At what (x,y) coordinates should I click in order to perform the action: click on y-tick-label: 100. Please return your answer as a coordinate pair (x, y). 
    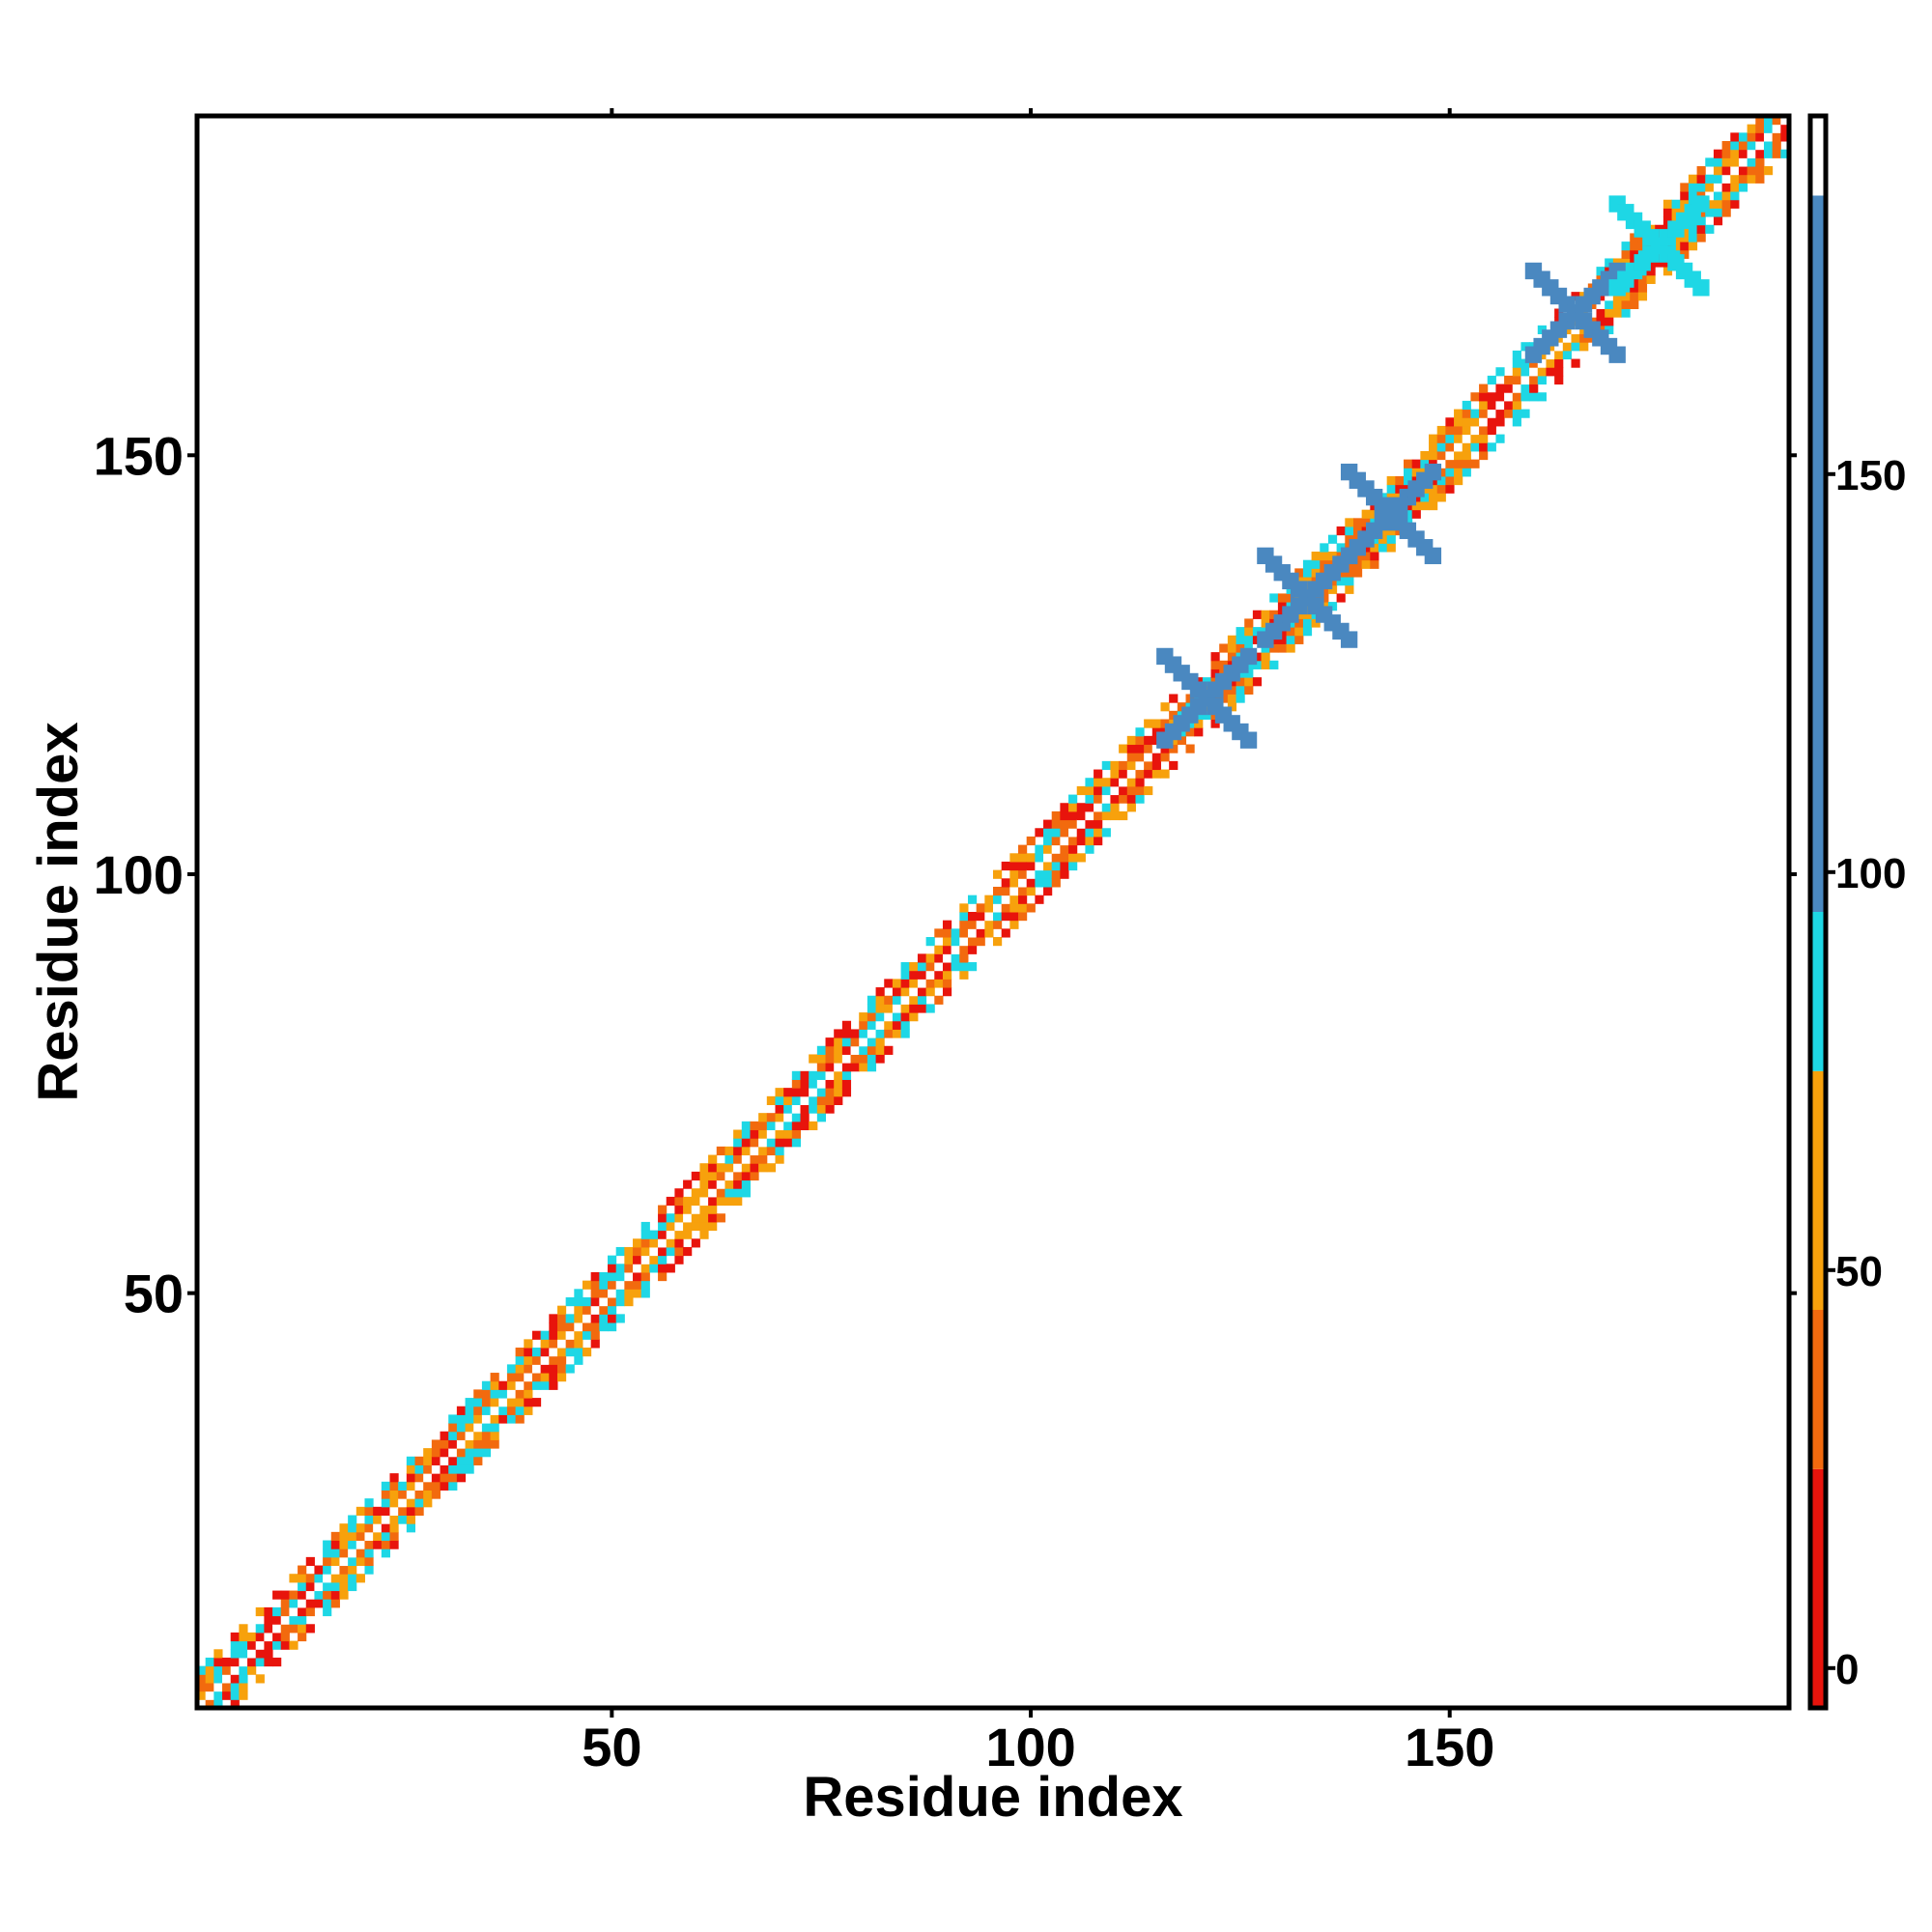
    Looking at the image, I should click on (139, 874).